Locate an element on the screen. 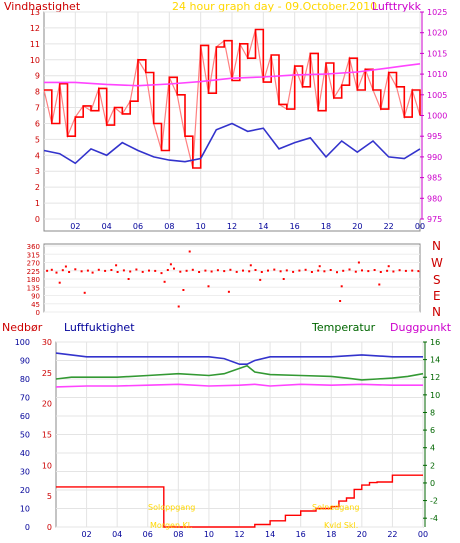 This screenshot has height=543, width=460. humidity-tick-label: 50 is located at coordinates (25, 435).